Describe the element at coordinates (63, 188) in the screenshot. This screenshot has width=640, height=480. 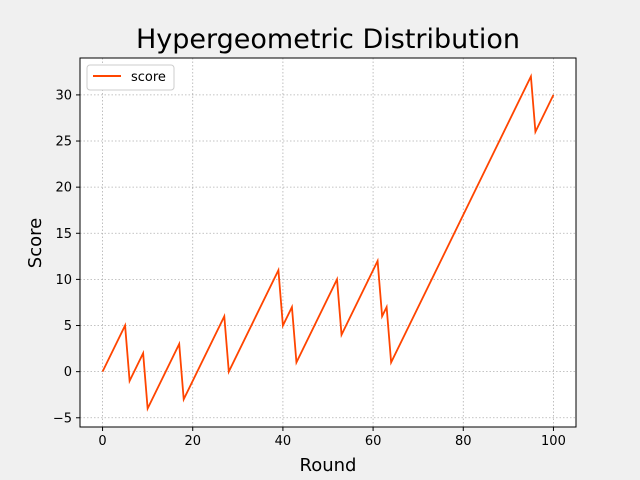
I see `y-tick-label: 20` at that location.